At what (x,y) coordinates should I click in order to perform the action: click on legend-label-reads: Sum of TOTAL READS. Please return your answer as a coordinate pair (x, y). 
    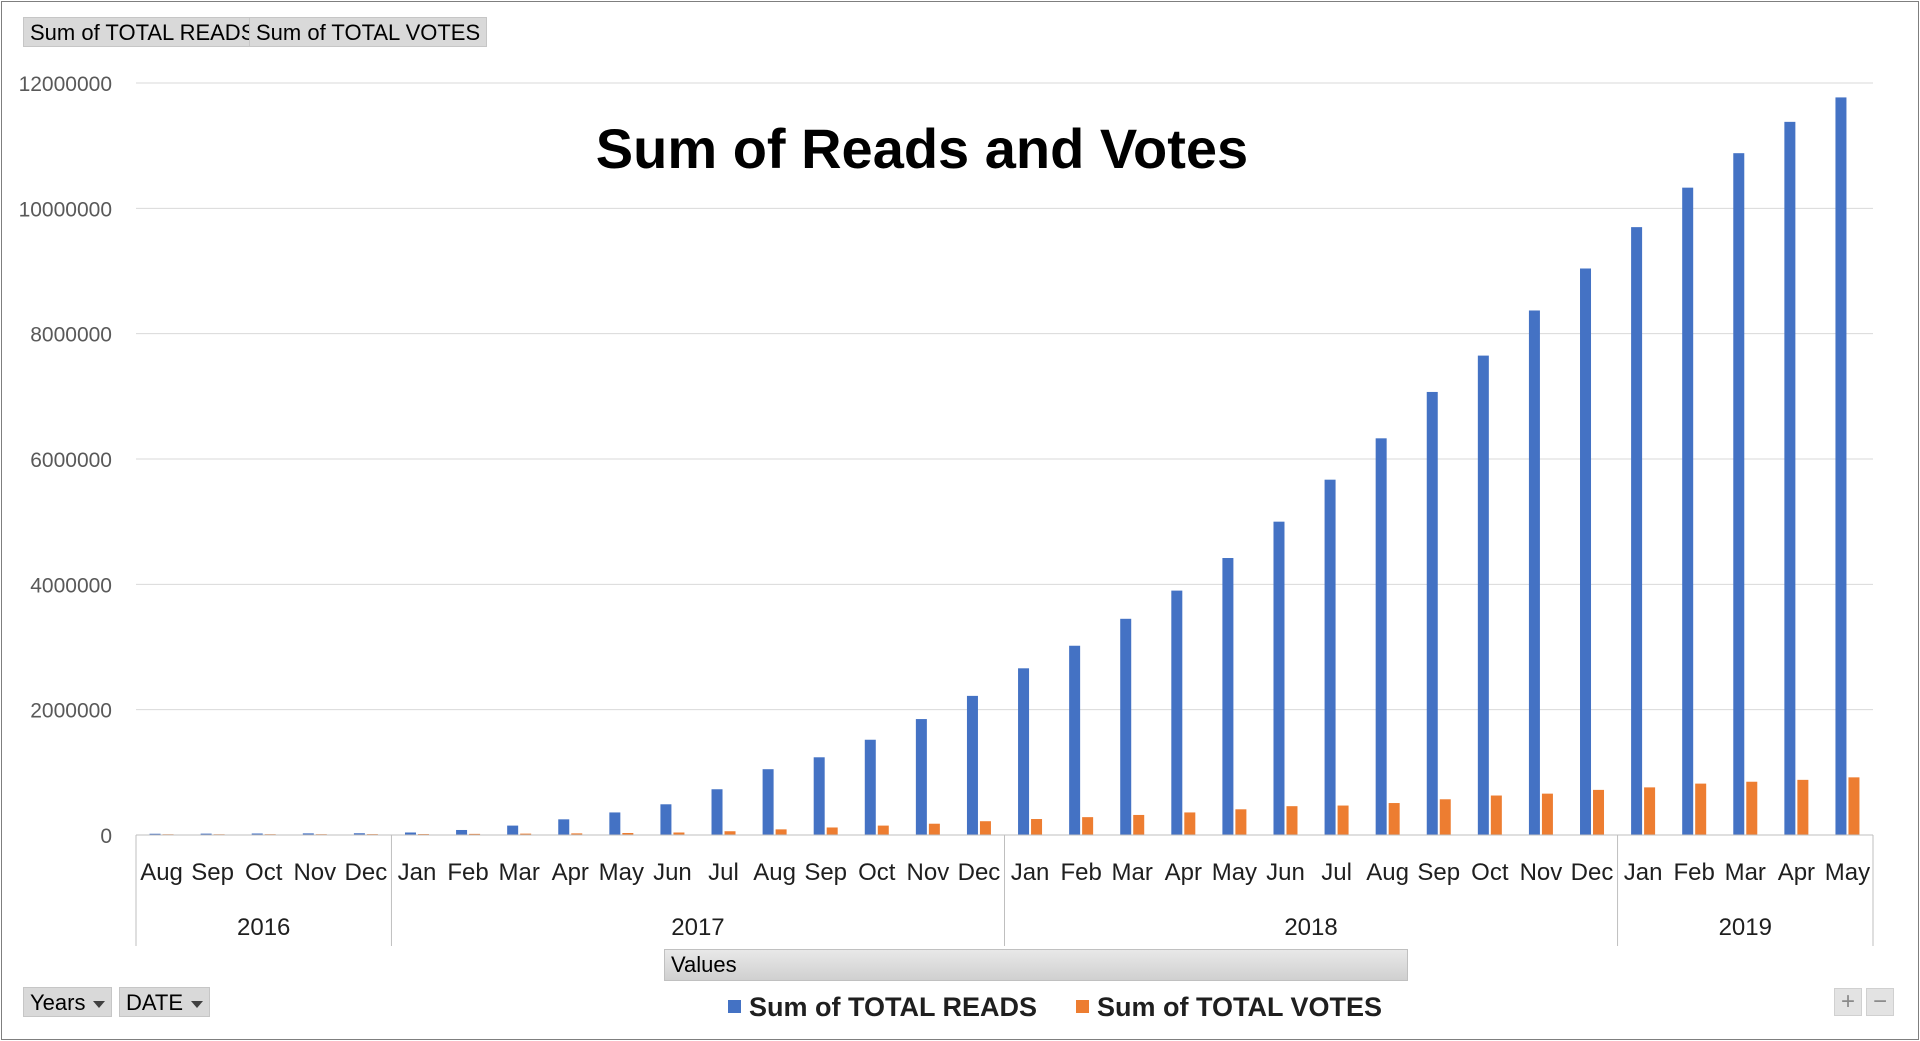
    Looking at the image, I should click on (893, 1007).